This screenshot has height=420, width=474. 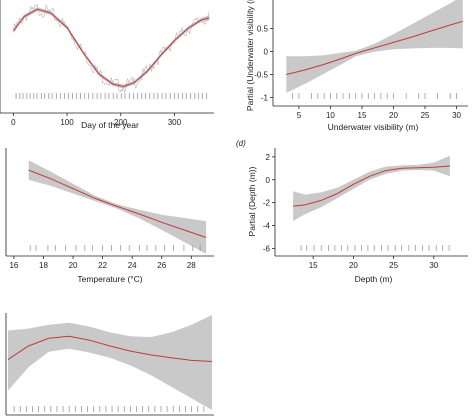 What do you see at coordinates (250, 55) in the screenshot?
I see `y-axis-label: Partial (Underwater visibility (m` at bounding box center [250, 55].